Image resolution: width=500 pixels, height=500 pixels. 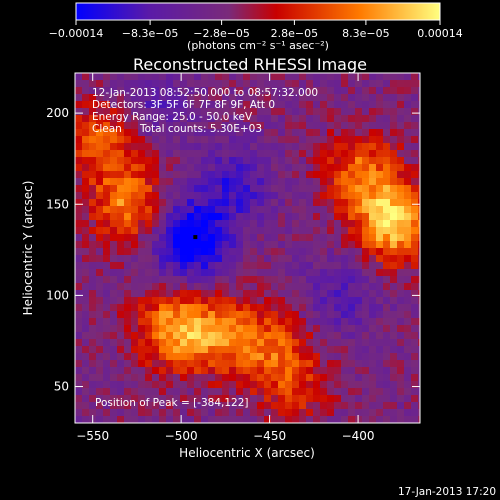 I want to click on colorbar-tick-label: −0.00014, so click(x=76, y=33).